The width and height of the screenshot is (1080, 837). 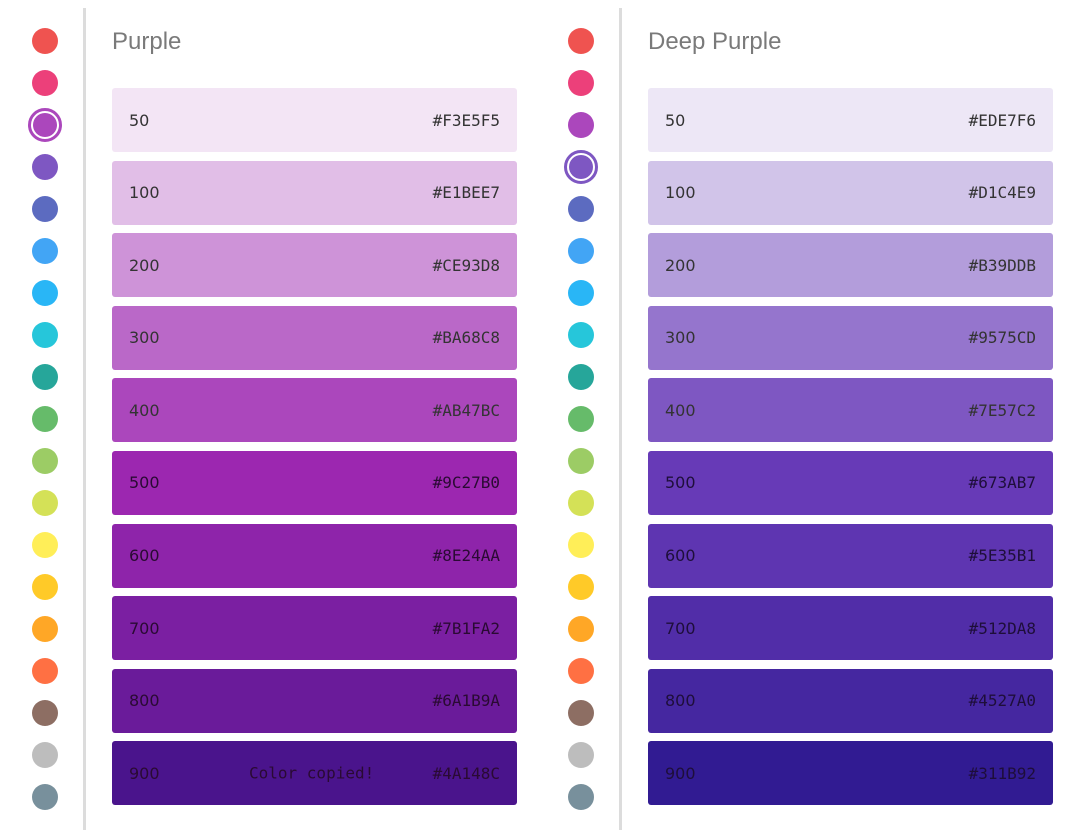 I want to click on swatch-400: 400 #AB47BC, so click(x=314, y=410).